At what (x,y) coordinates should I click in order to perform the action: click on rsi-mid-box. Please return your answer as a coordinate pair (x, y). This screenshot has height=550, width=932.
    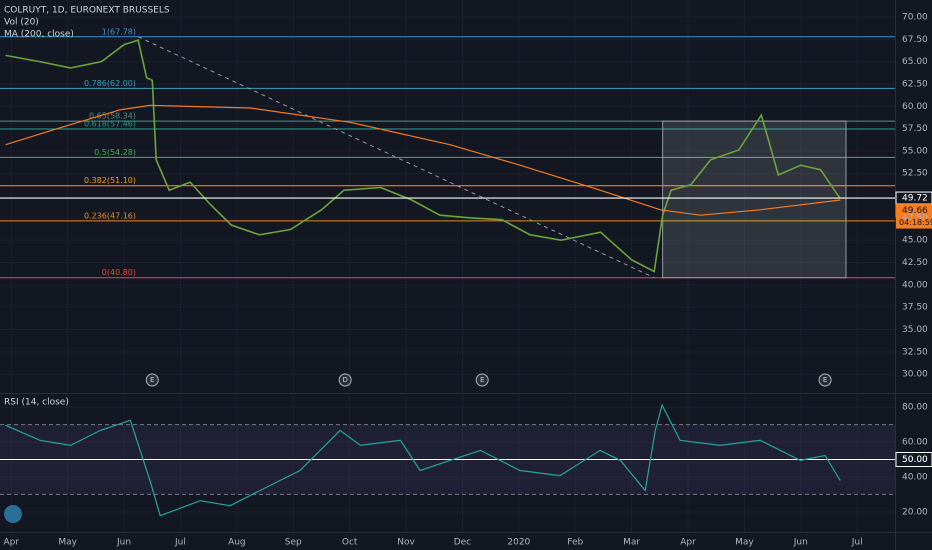
    Looking at the image, I should click on (913, 460).